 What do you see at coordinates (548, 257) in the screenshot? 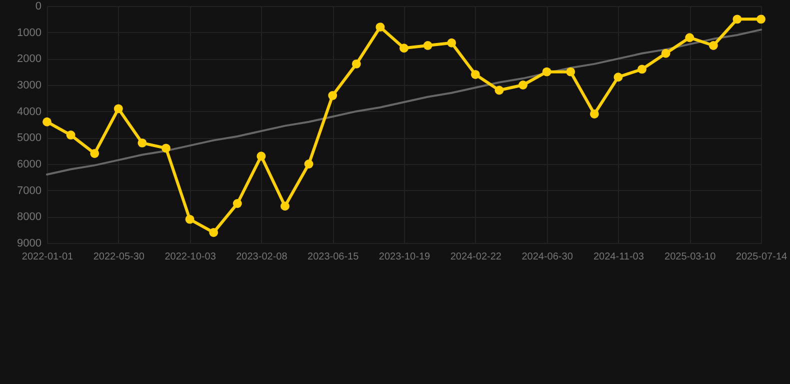
I see `x-tick-label: 2024-06-30` at bounding box center [548, 257].